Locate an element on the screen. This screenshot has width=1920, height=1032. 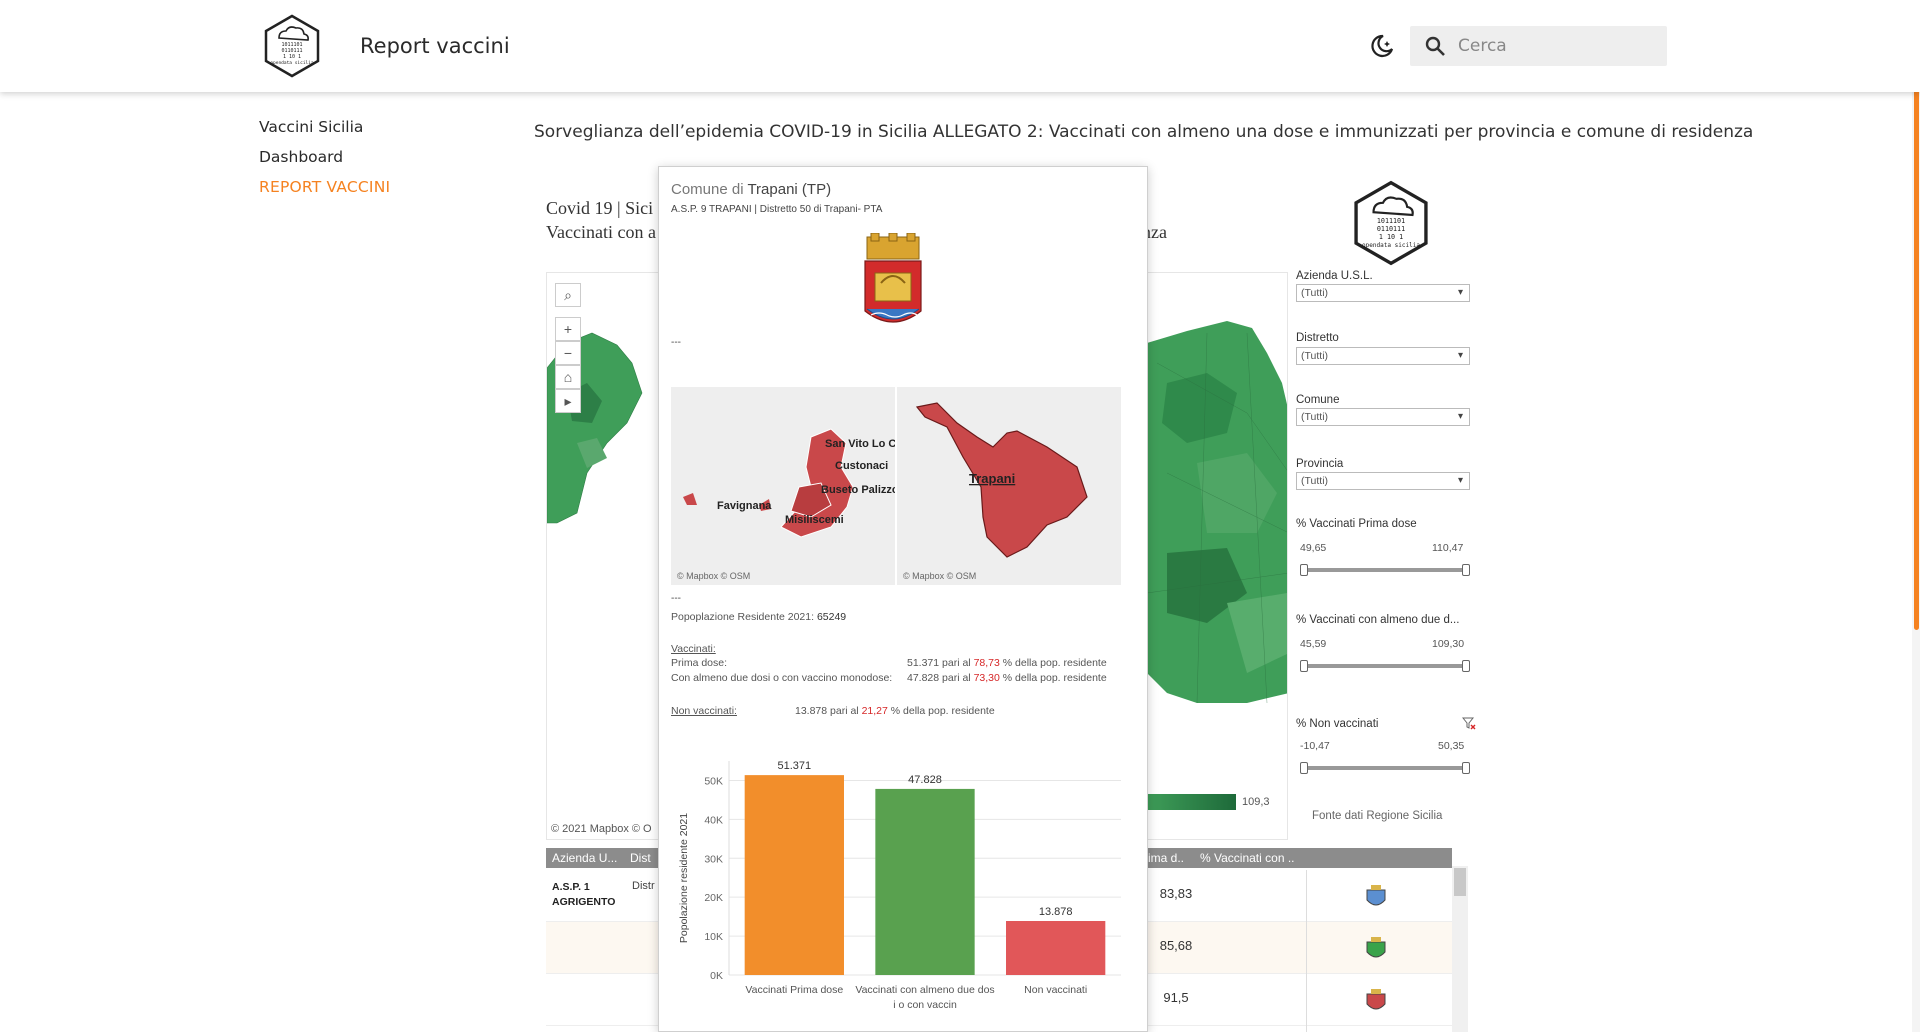
slider-prima-track is located at coordinates (1385, 570).